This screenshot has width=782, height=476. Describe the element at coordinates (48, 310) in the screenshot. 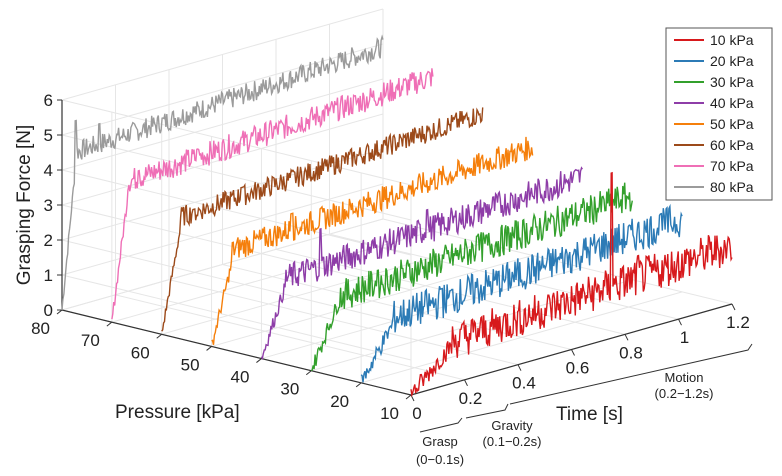

I see `z-tick-label: 0` at that location.